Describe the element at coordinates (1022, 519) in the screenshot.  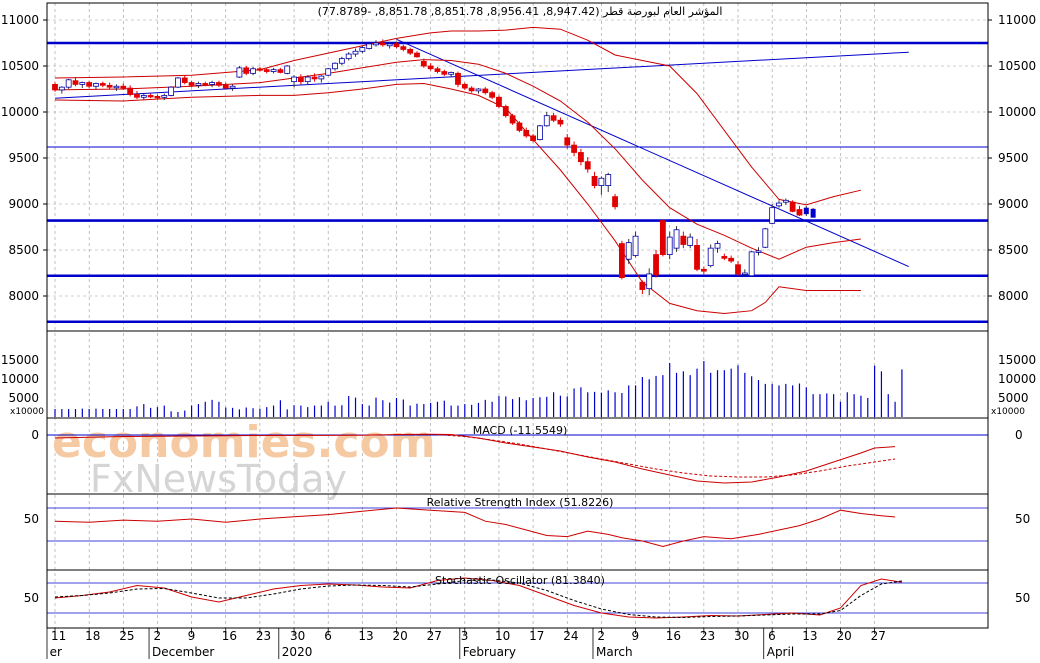
I see `rsi-tick-right-0: 50` at that location.